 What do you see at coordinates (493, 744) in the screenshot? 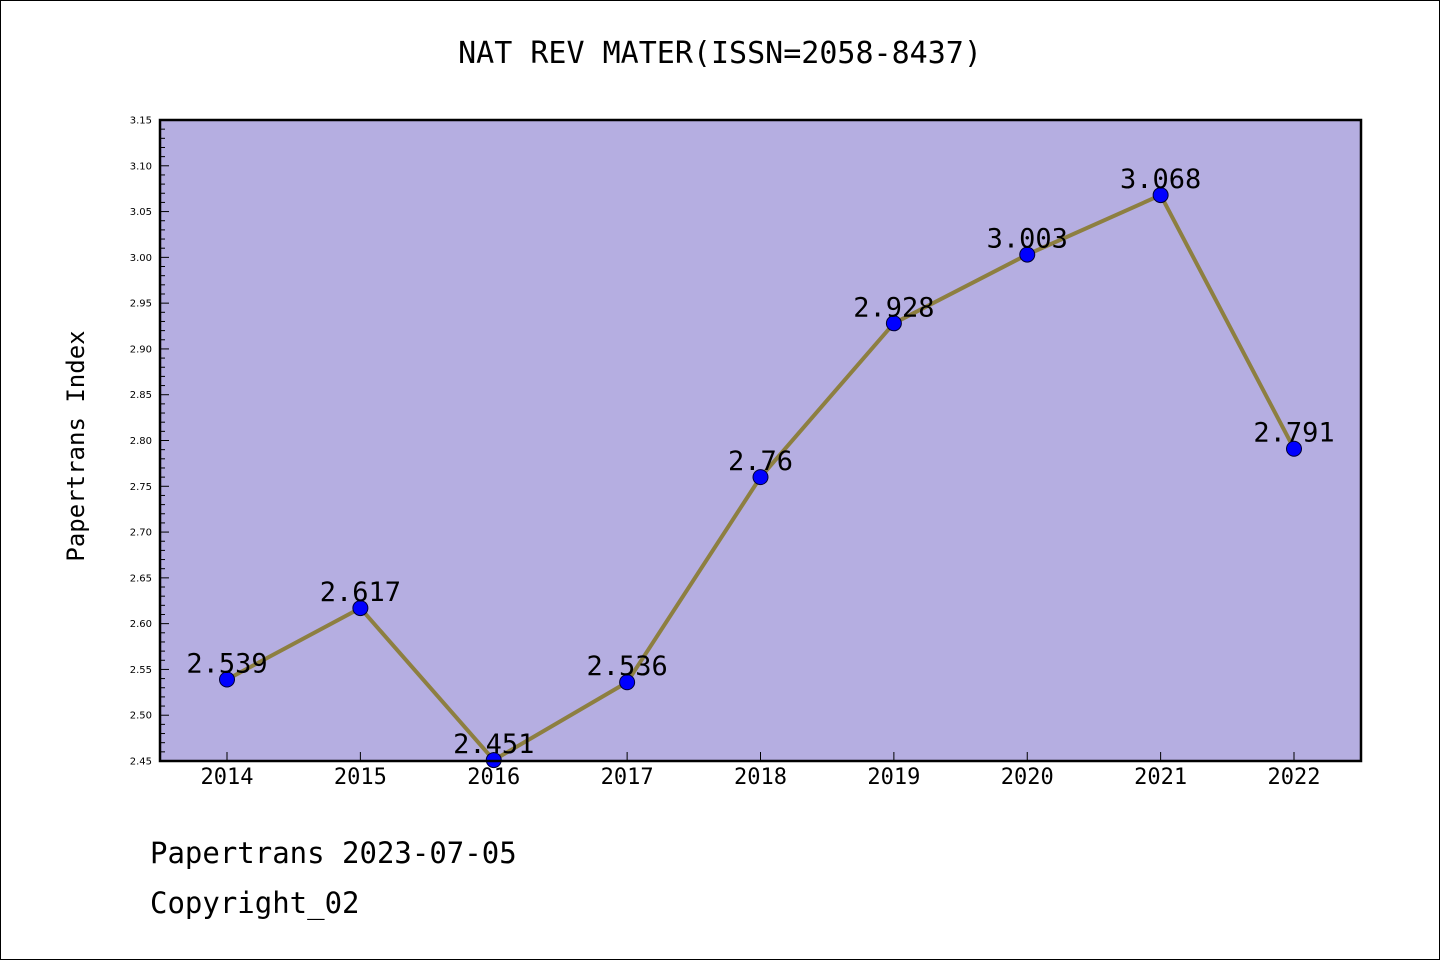
I see `data-label: 2.451` at bounding box center [493, 744].